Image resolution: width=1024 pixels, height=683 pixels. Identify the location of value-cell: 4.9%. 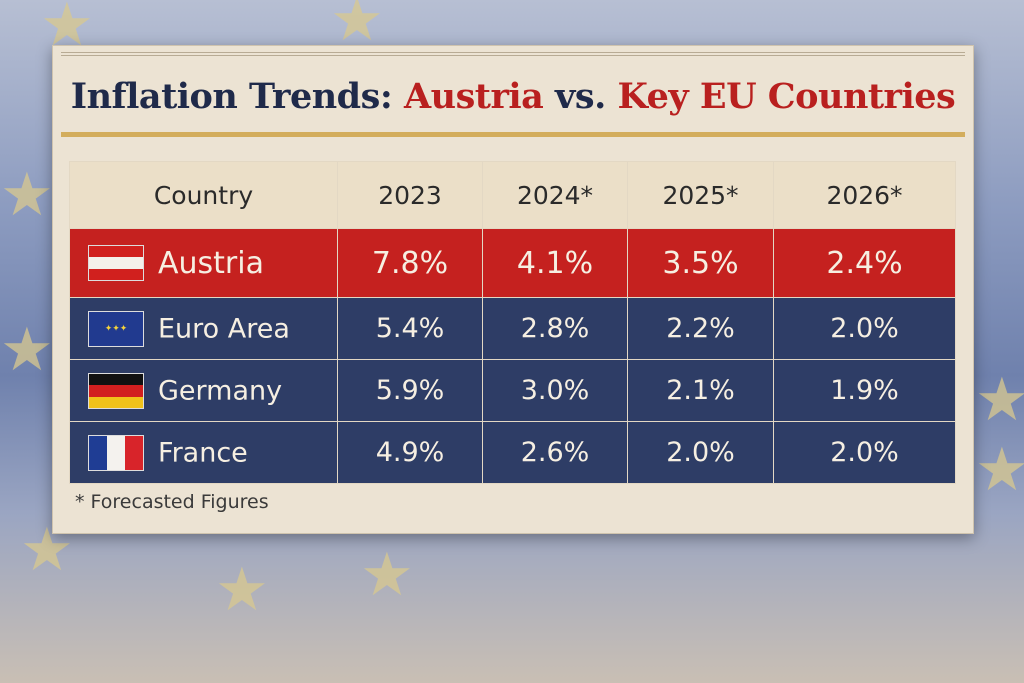
(410, 452).